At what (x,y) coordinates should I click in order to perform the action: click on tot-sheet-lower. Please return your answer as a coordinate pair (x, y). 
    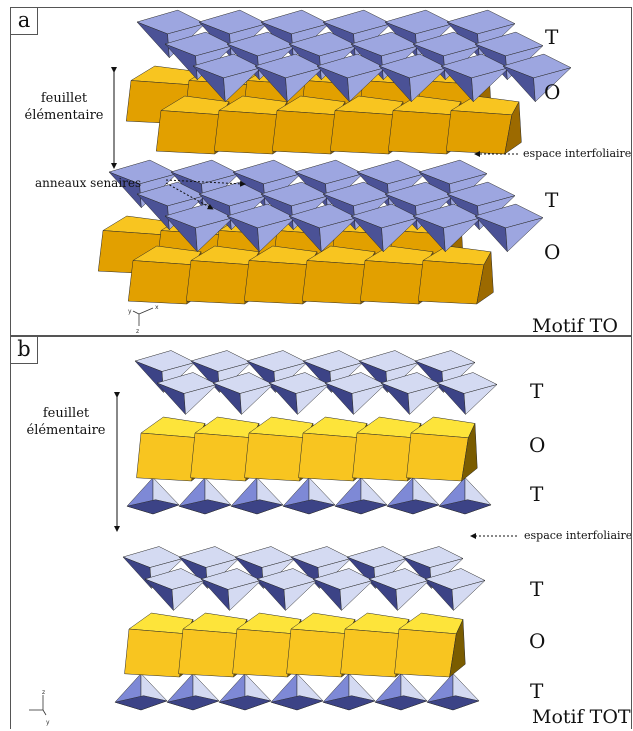
    Looking at the image, I should click on (300, 628).